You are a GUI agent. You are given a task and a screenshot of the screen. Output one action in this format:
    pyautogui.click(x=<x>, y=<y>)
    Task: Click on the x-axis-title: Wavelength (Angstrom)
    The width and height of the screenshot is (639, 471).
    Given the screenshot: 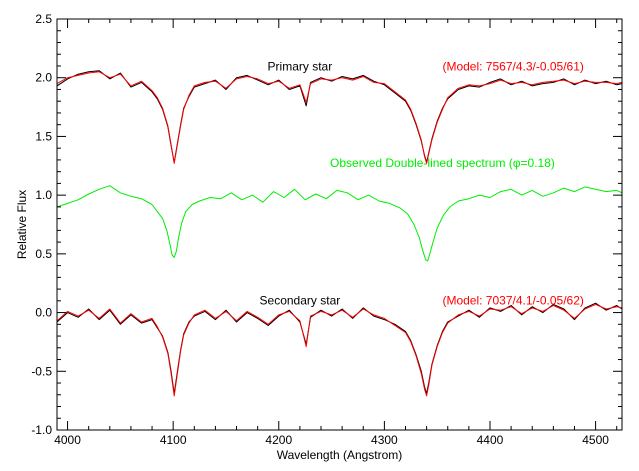 What is the action you would take?
    pyautogui.click(x=340, y=455)
    